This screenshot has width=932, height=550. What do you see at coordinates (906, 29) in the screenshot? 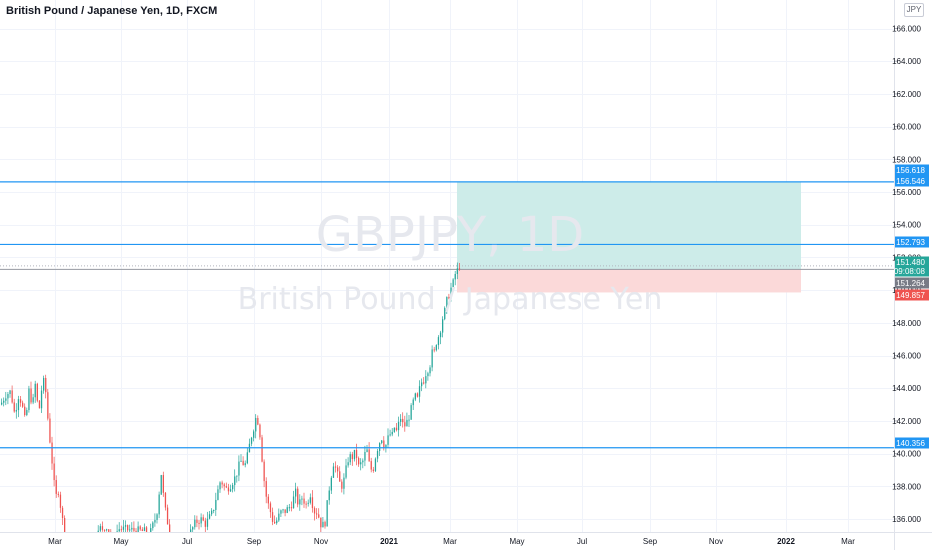
I see `y-tick-label: 166.000` at bounding box center [906, 29].